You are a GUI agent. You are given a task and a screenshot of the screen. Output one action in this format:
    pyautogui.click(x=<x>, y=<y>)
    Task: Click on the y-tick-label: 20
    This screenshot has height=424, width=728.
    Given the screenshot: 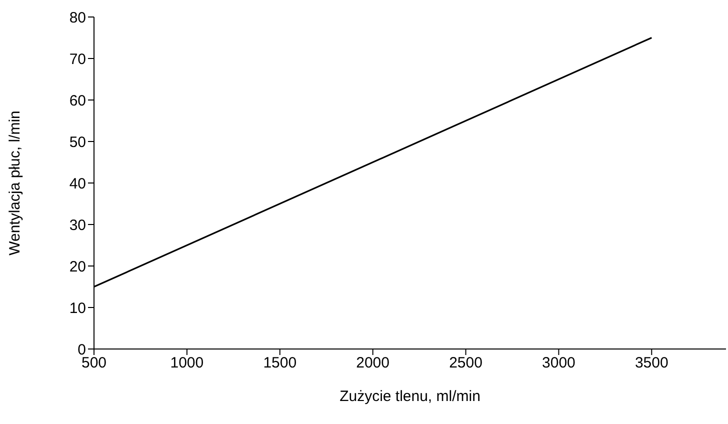 What is the action you would take?
    pyautogui.click(x=77, y=267)
    